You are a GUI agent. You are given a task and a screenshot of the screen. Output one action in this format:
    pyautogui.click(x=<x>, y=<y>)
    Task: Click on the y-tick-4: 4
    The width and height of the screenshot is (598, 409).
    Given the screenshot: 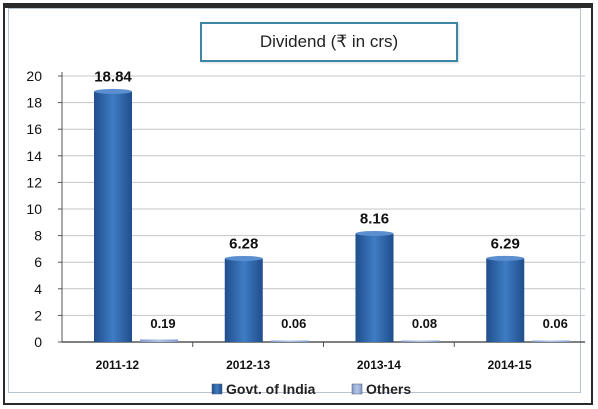 What is the action you would take?
    pyautogui.click(x=38, y=289)
    